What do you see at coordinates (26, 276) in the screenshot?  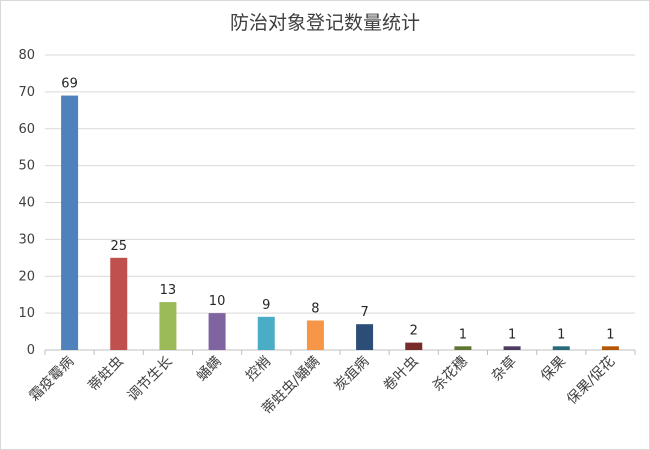 I see `y-tick-label: 20` at bounding box center [26, 276].